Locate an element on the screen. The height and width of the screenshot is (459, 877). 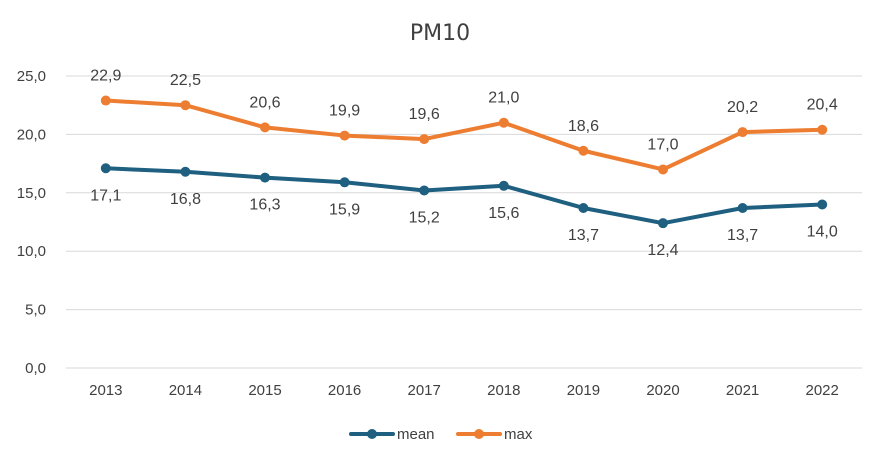
x-axis-ticks: 2013 2014 2015 2016 2017 2018 2019 2020 2021 2022 is located at coordinates (464, 390).